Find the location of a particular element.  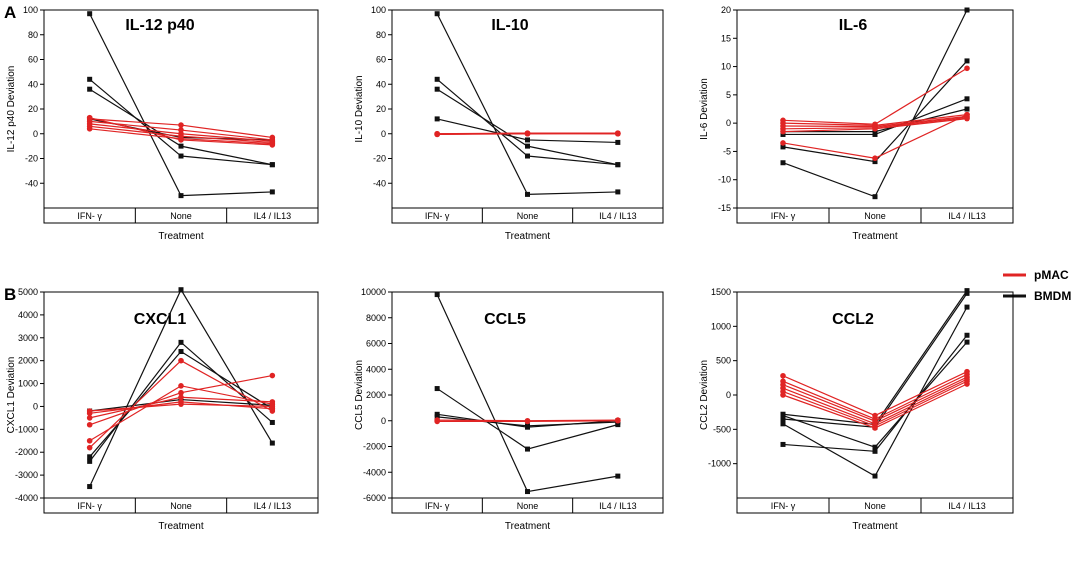

y-tick-label: 80 is located at coordinates (381, 35).